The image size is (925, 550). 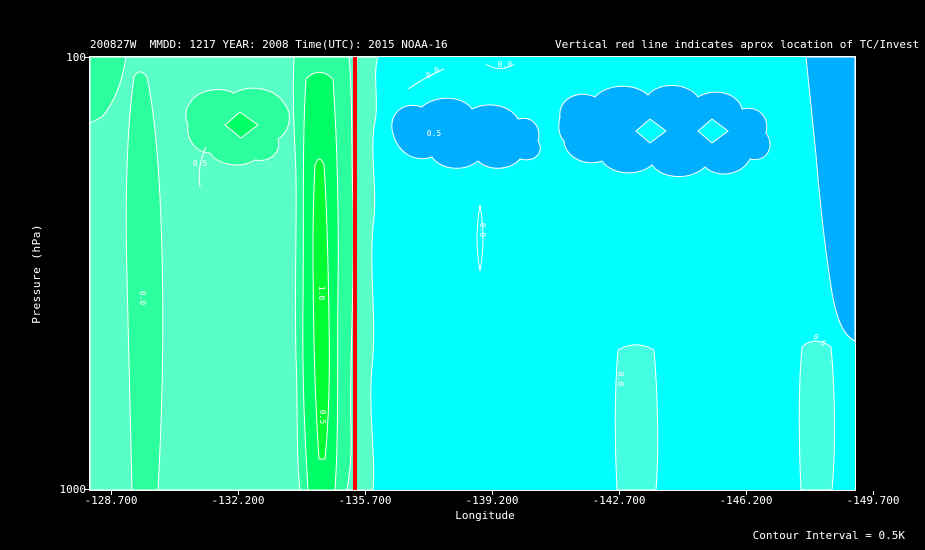 I want to click on neck-contour-line, so click(x=202, y=167).